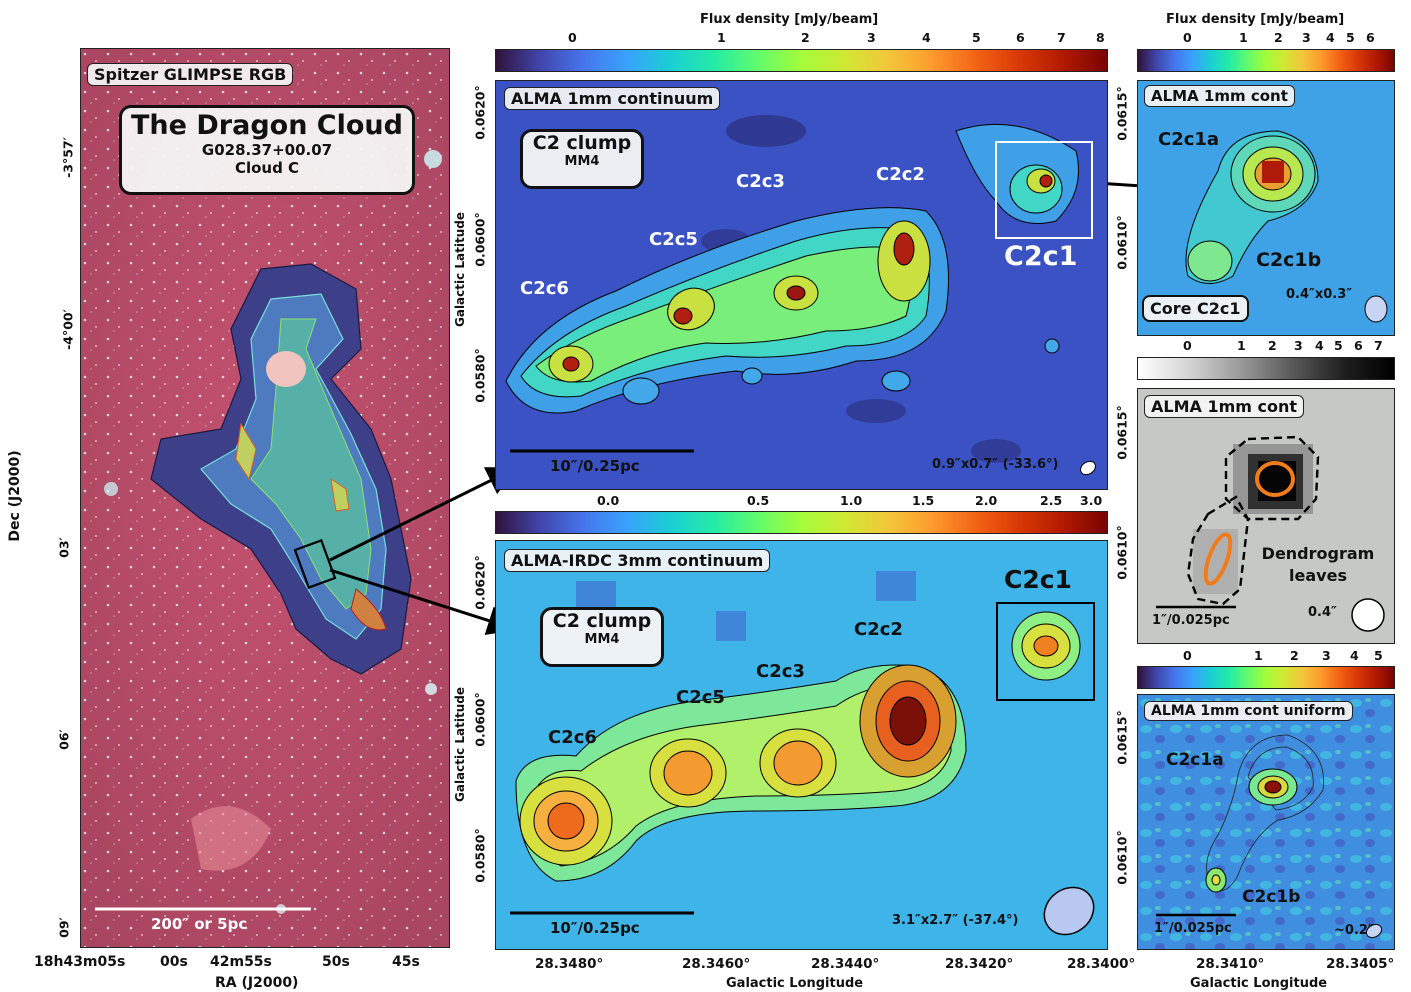 This screenshot has height=992, width=1411. What do you see at coordinates (780, 671) in the screenshot?
I see `bot-core-label: C2c3` at bounding box center [780, 671].